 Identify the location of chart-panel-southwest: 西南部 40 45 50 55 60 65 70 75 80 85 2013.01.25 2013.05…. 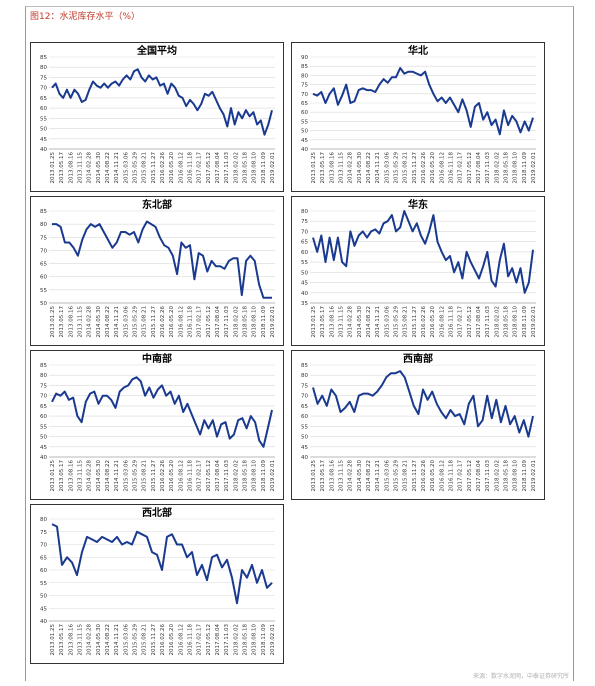
(418, 425).